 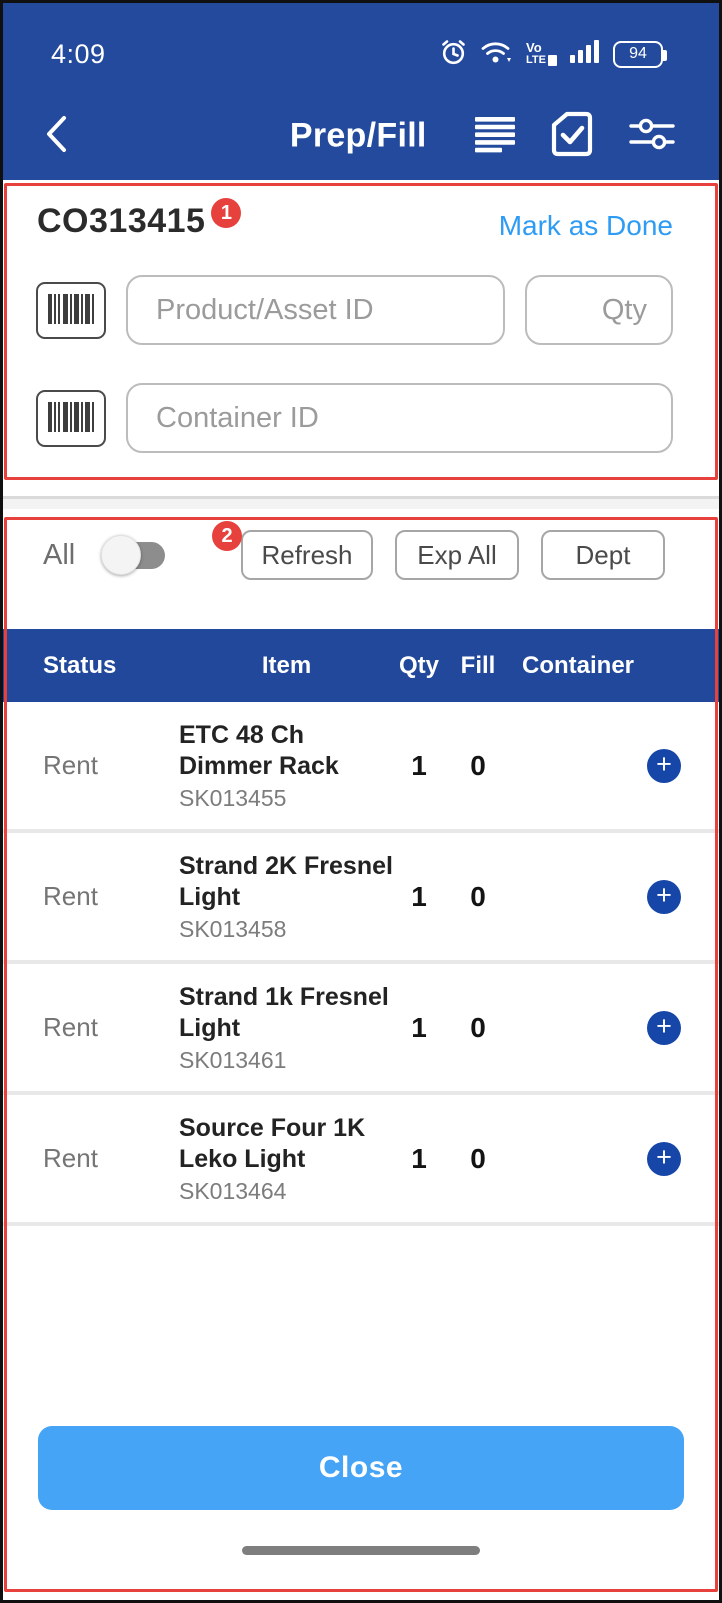 I want to click on close-button: Close, so click(x=361, y=1468).